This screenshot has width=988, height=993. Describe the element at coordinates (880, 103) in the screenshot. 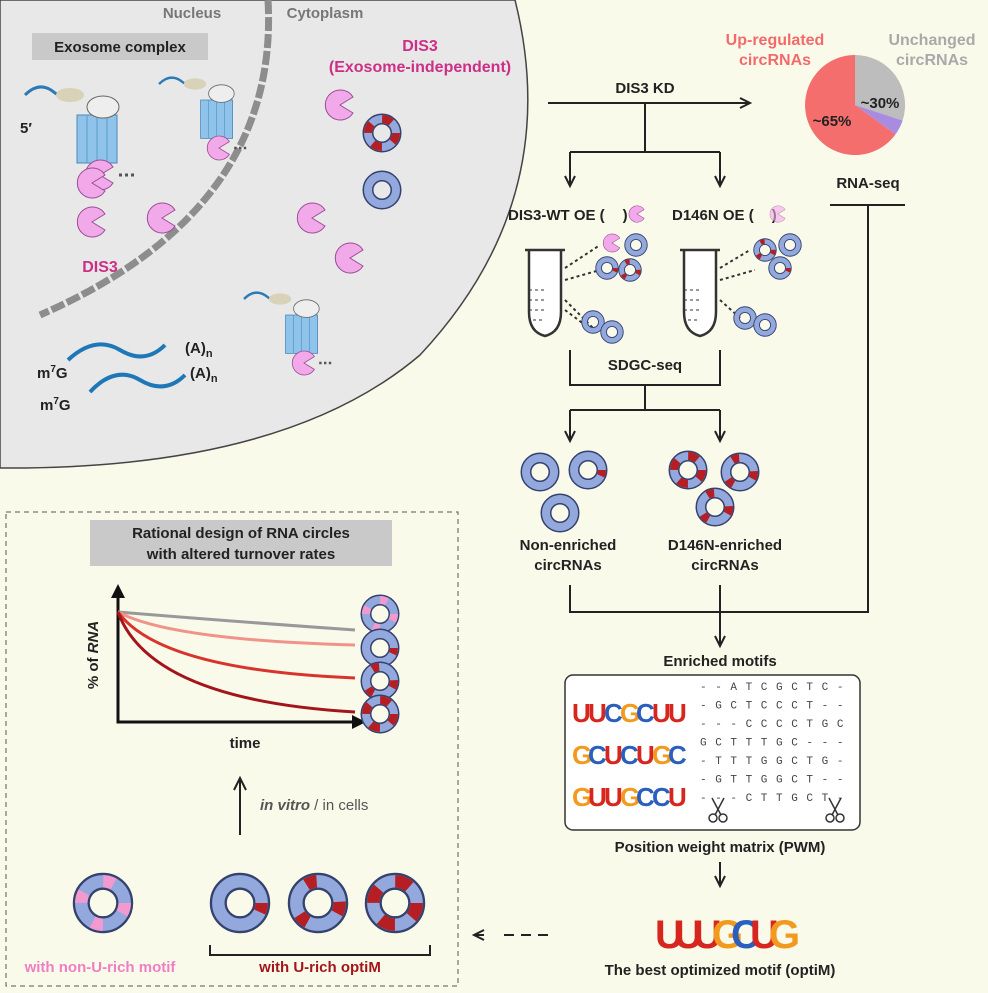

I see `label: ~30%` at that location.